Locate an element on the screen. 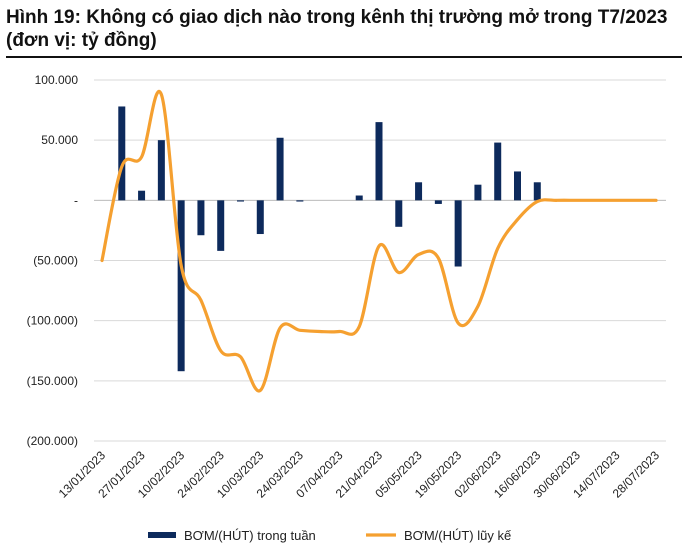 This screenshot has width=688, height=552. bar-27-01-2023 is located at coordinates (142, 195).